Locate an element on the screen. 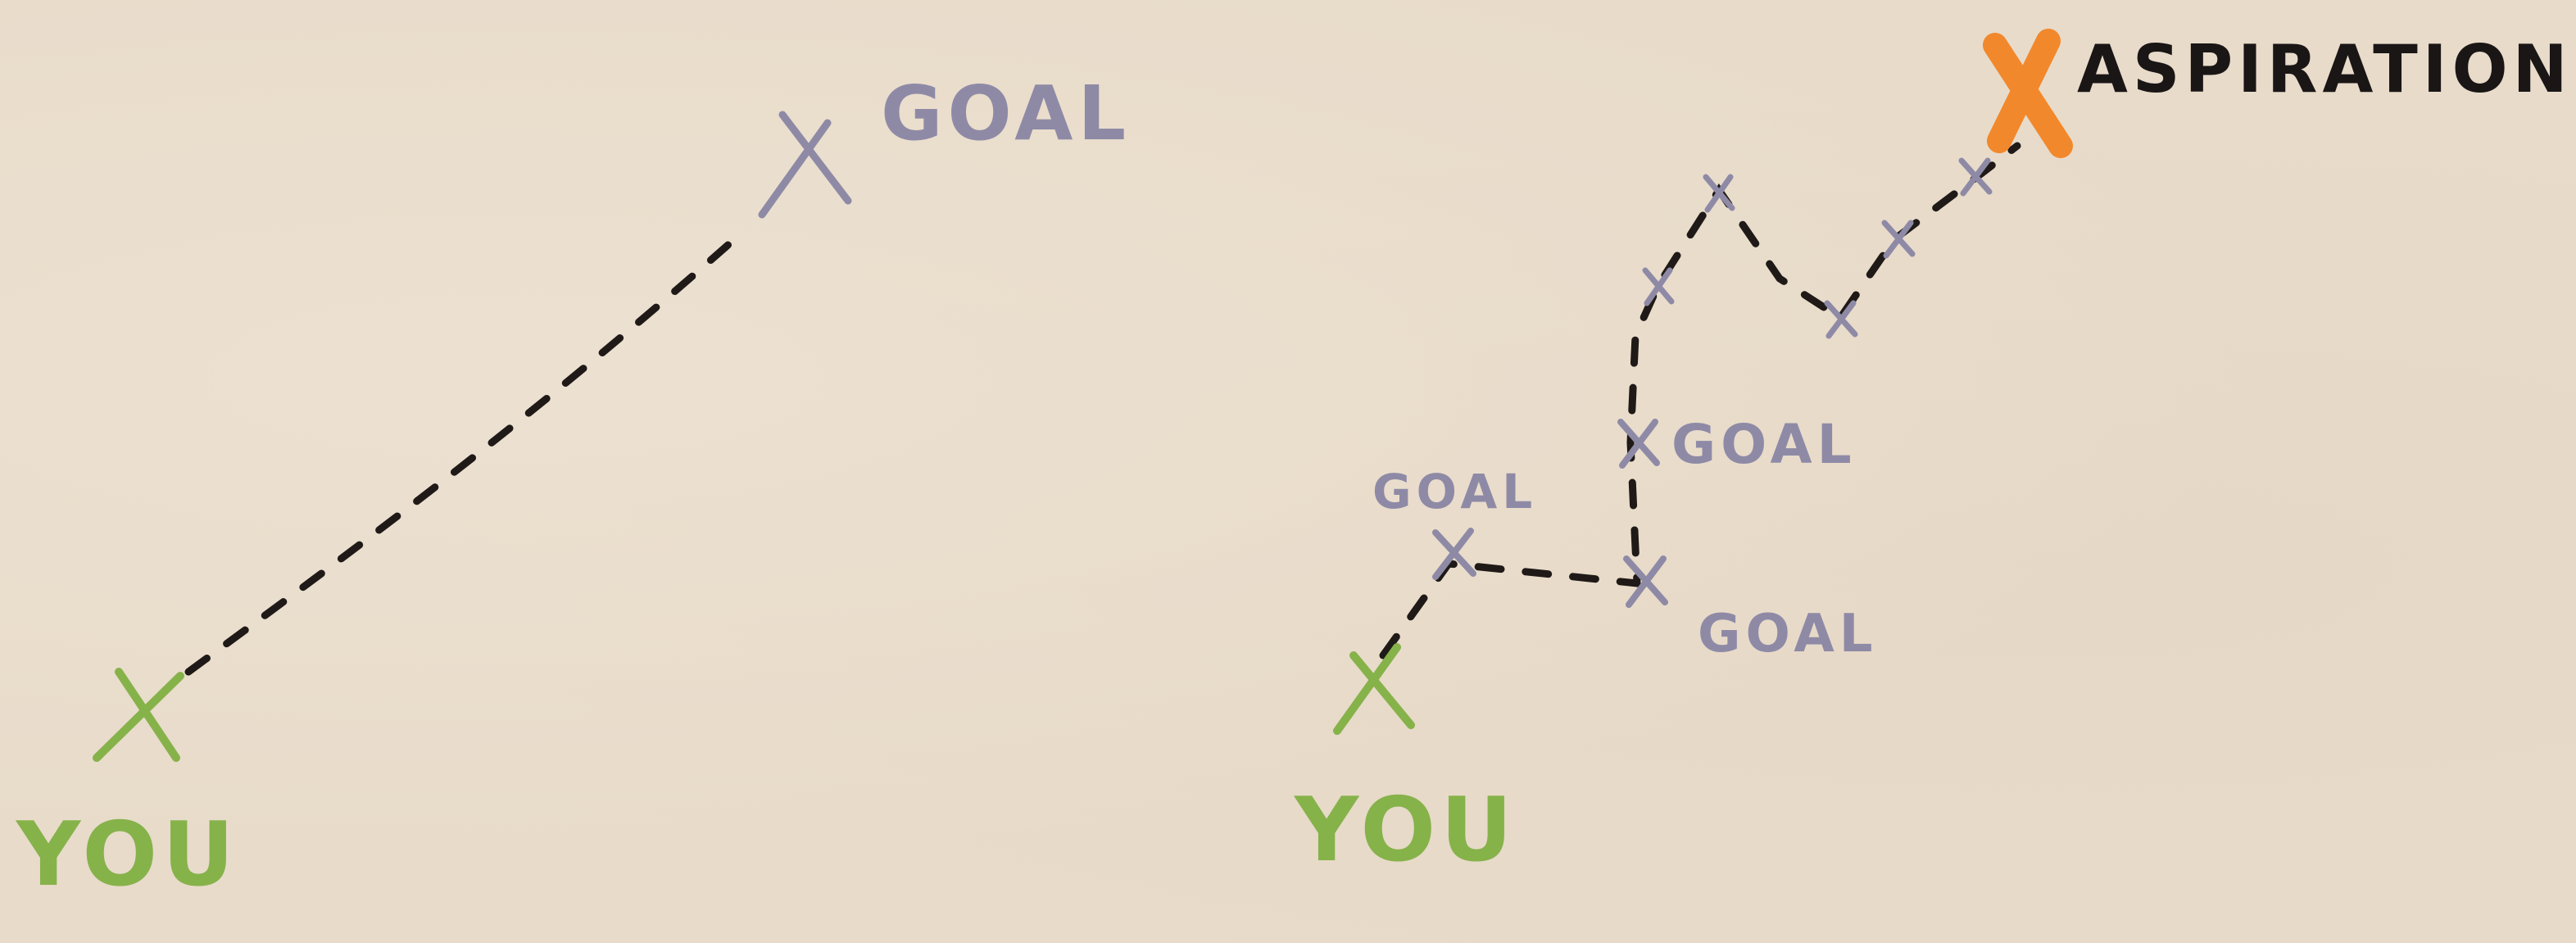  left-start-x-icon is located at coordinates (138, 715).